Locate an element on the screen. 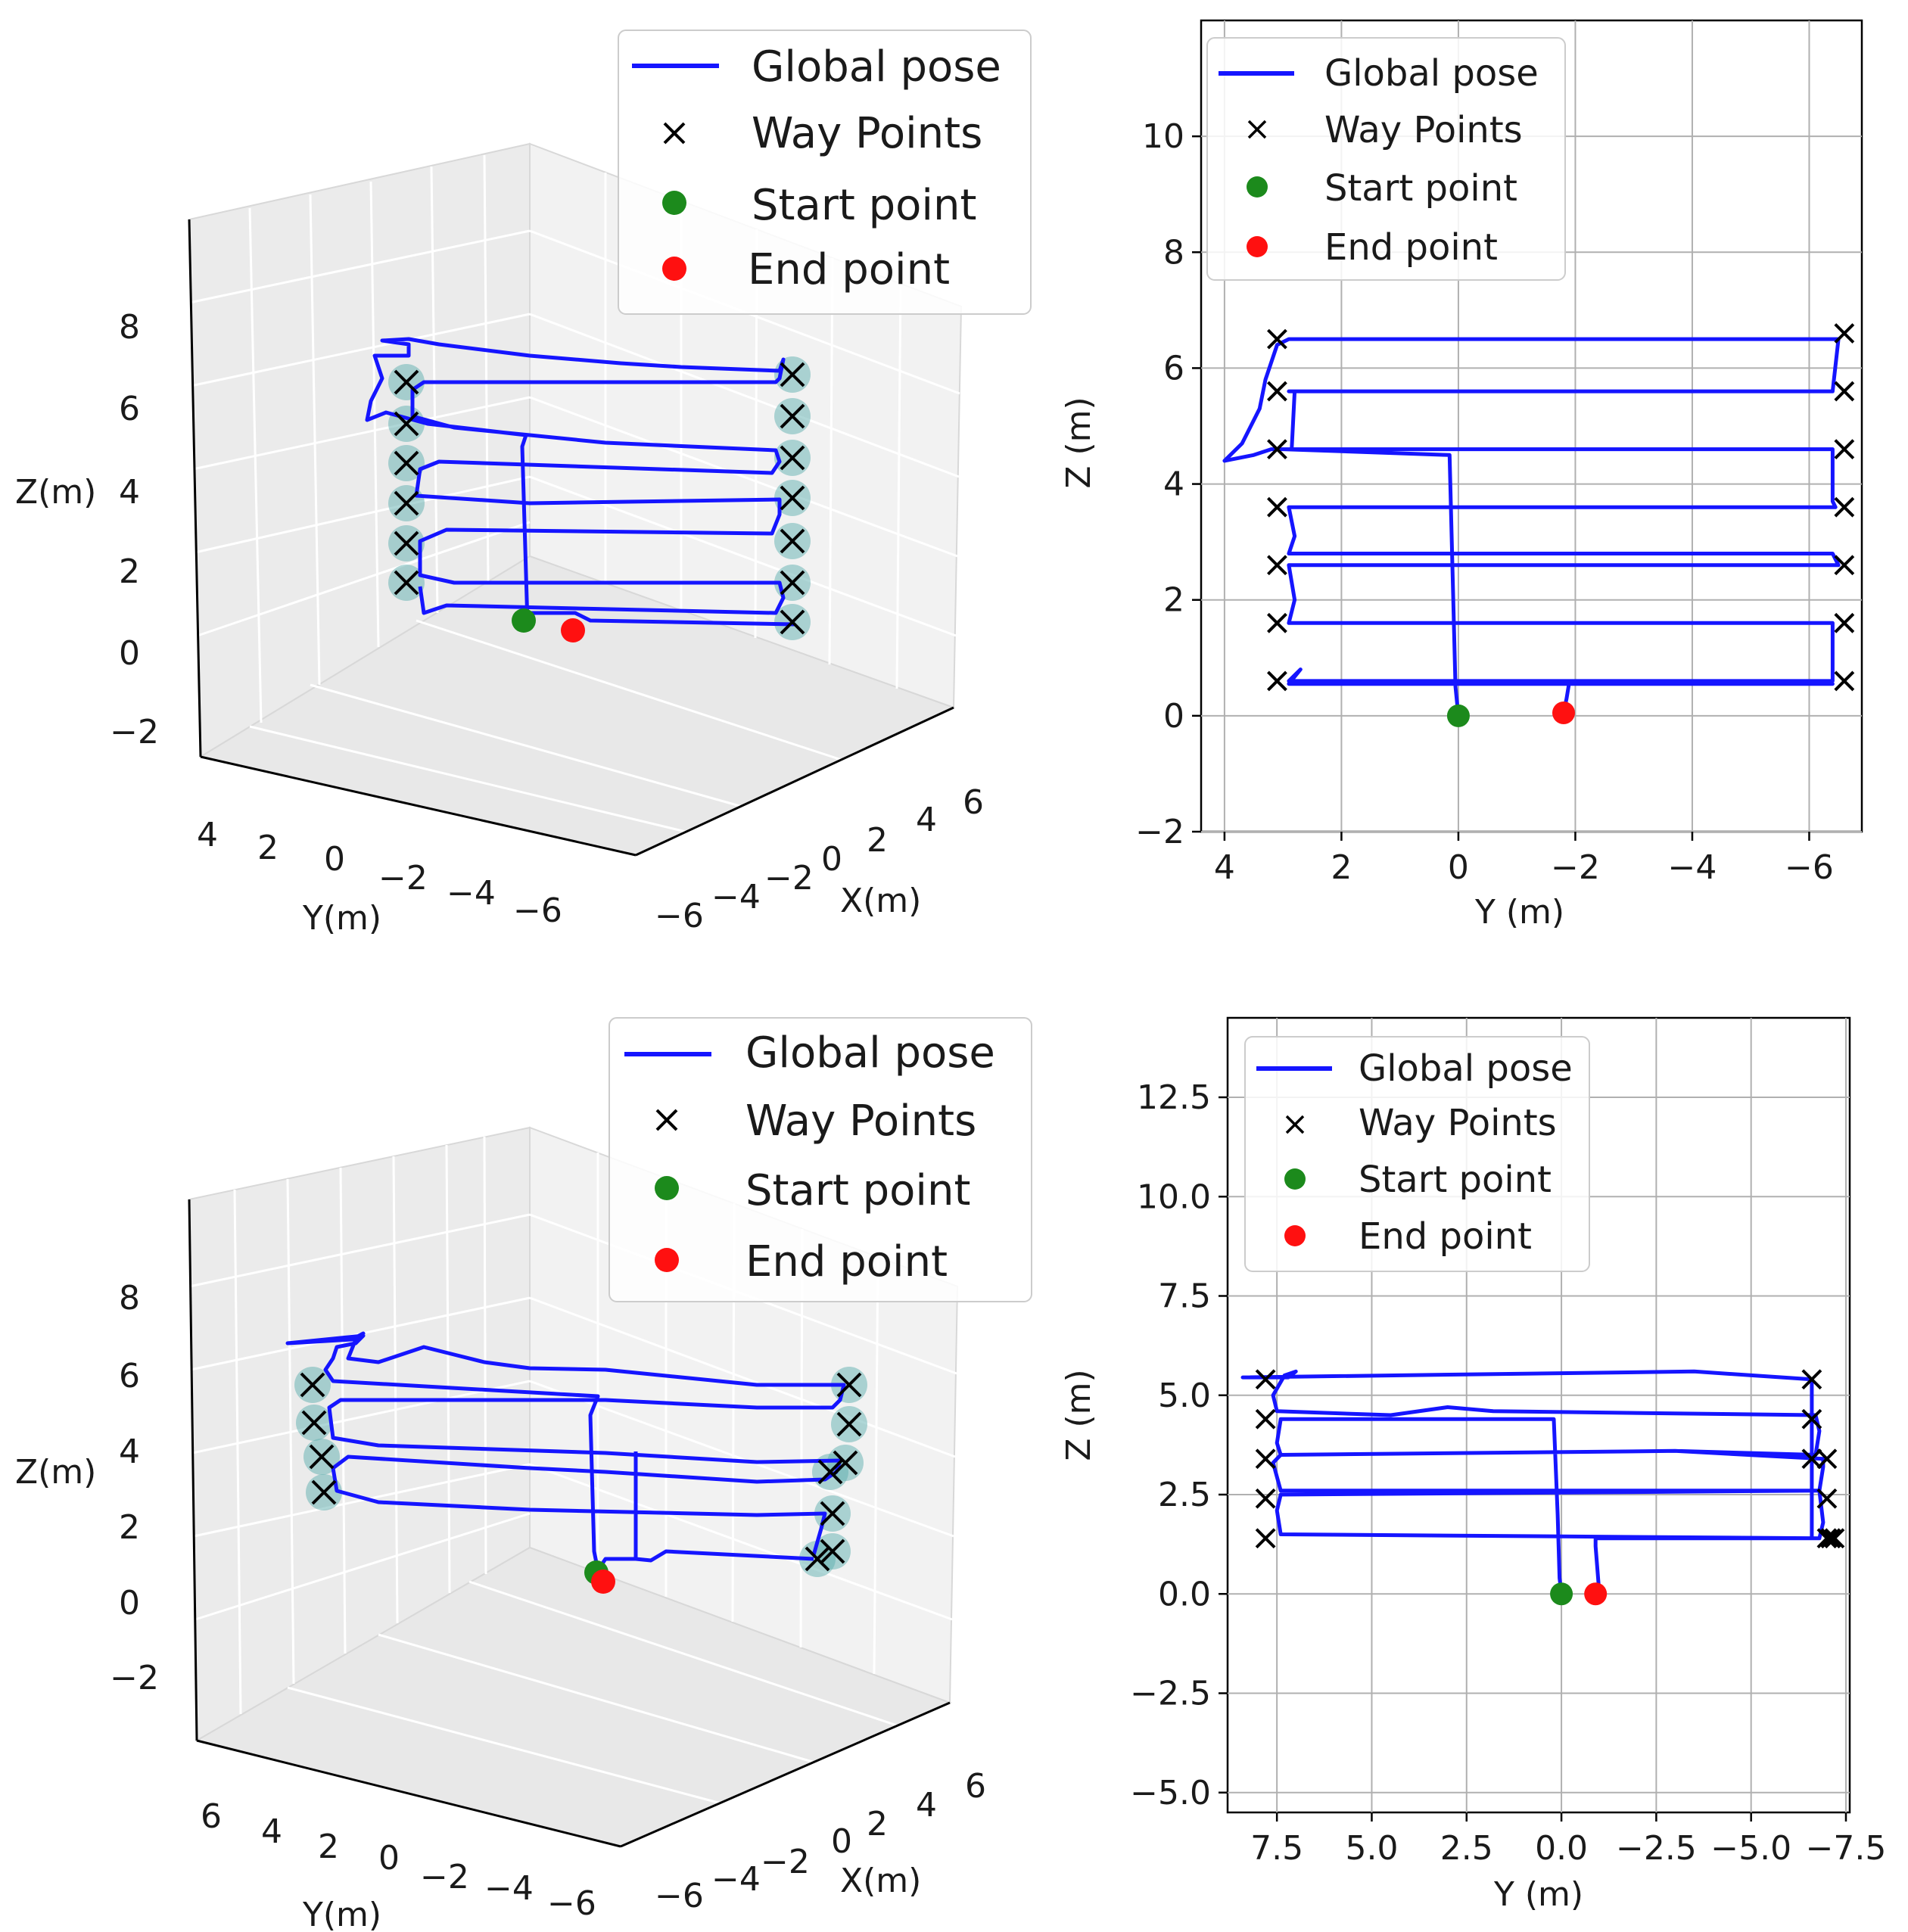 This screenshot has height=1932, width=1908. x-ticks-top: −6 −4 −2 0 2 4 6 is located at coordinates (819, 859).